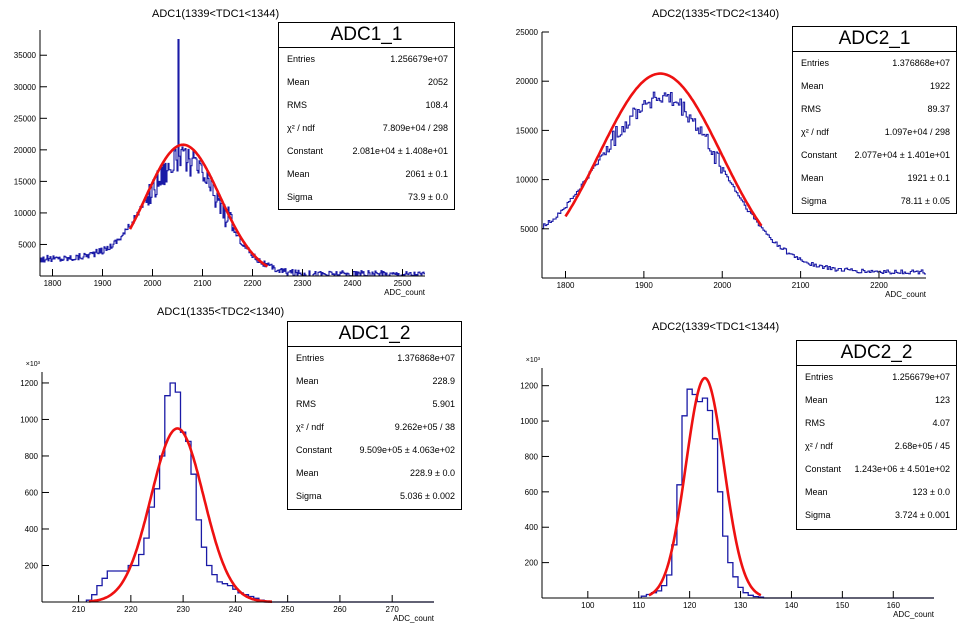 This screenshot has height=626, width=959. I want to click on x-tick-label: 230, so click(183, 609).